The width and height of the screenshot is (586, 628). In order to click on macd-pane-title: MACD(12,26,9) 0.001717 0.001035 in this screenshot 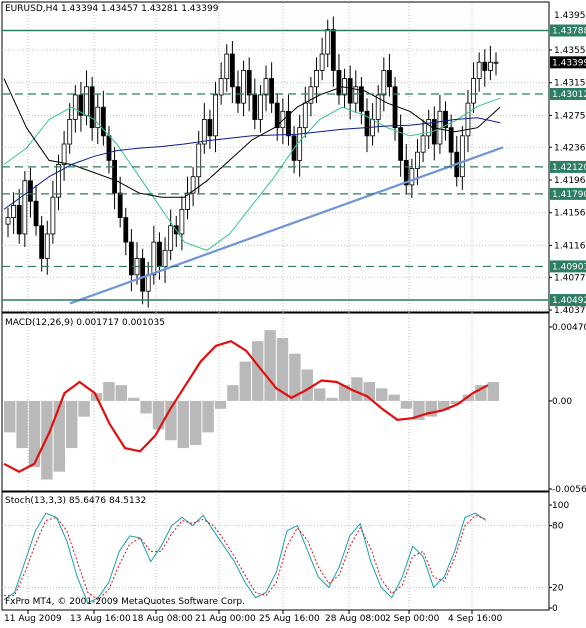, I will do `click(85, 323)`.